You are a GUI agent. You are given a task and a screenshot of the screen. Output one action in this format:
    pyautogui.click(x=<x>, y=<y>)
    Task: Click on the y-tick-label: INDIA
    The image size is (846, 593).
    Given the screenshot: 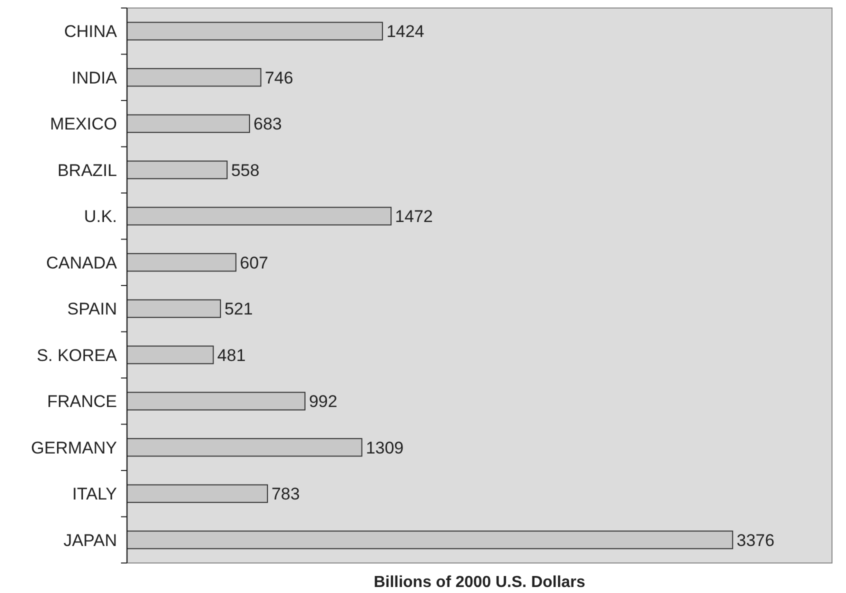 What is the action you would take?
    pyautogui.click(x=95, y=78)
    